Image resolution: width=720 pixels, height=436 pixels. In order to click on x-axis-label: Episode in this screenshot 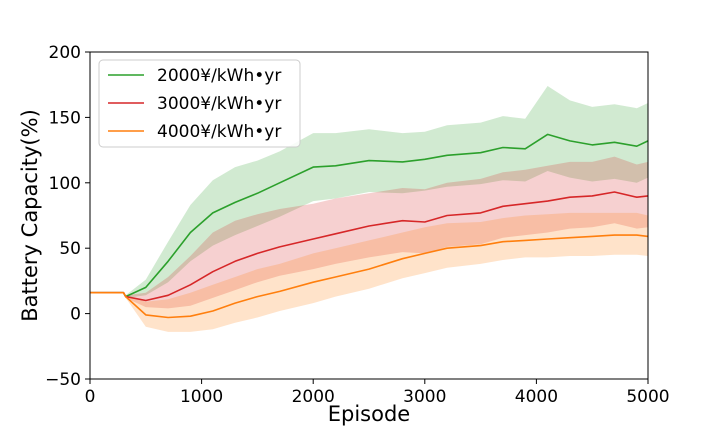, I will do `click(369, 414)`.